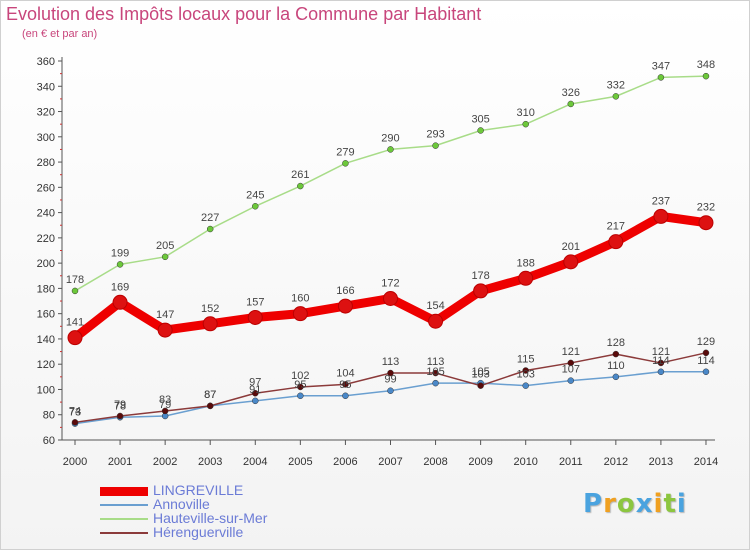 Image resolution: width=750 pixels, height=550 pixels. What do you see at coordinates (210, 518) in the screenshot?
I see `legend-label: Hauteville-sur-Mer` at bounding box center [210, 518].